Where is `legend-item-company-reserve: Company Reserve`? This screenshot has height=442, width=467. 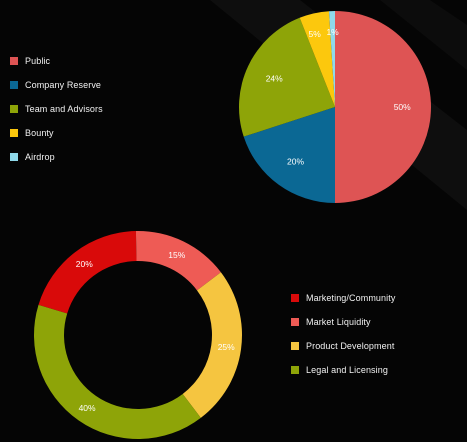 legend-item-company-reserve: Company Reserve is located at coordinates (56, 85).